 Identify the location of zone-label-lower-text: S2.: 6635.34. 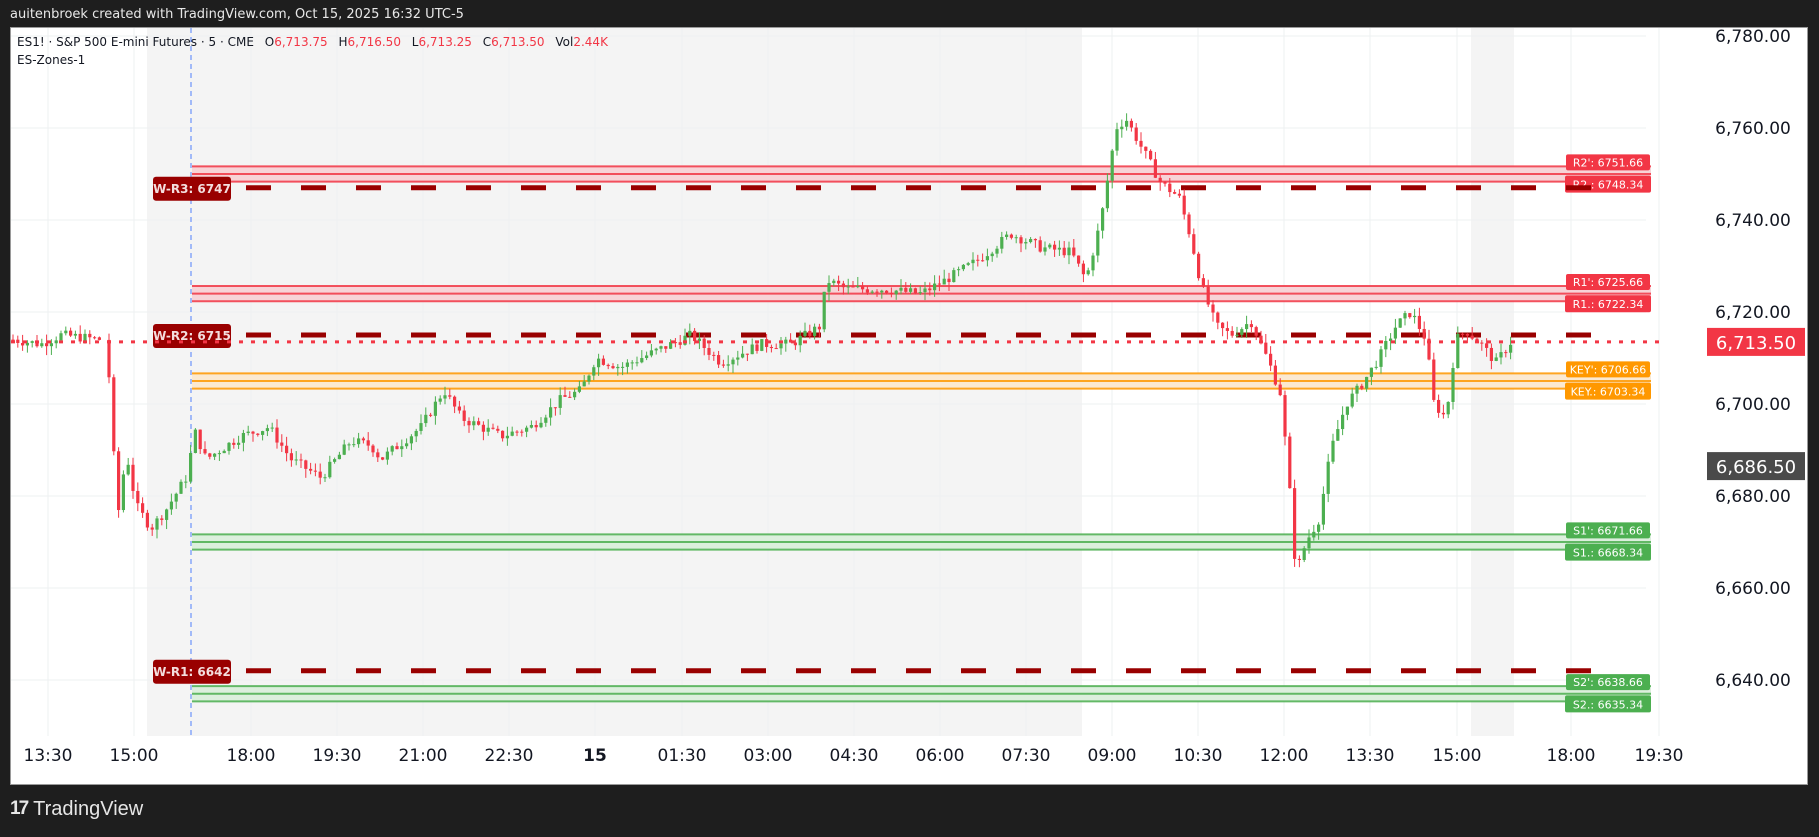
(1608, 704).